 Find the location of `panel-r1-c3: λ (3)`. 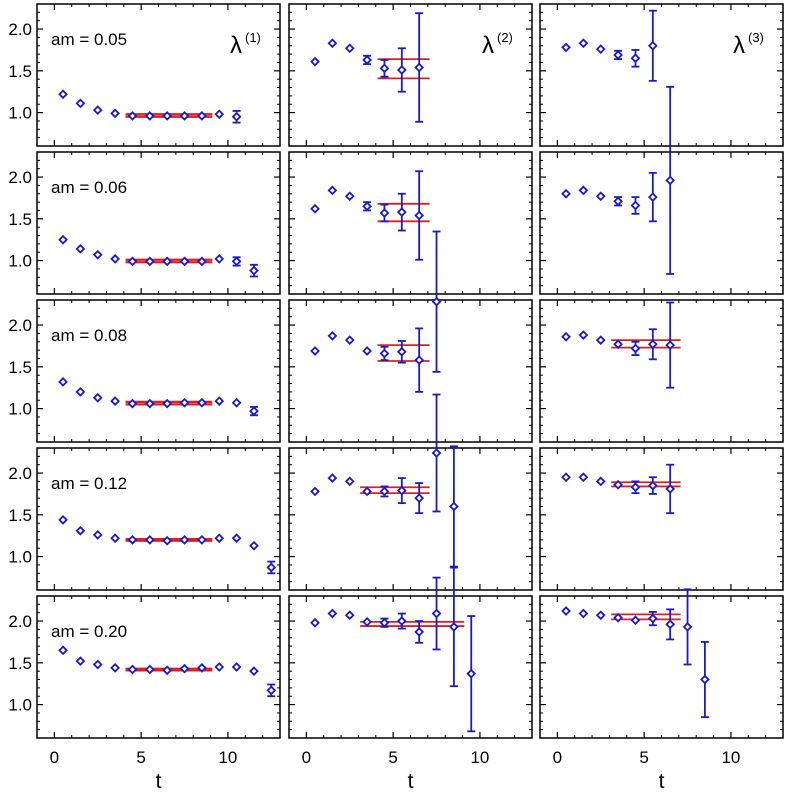

panel-r1-c3: λ (3) is located at coordinates (661, 75).